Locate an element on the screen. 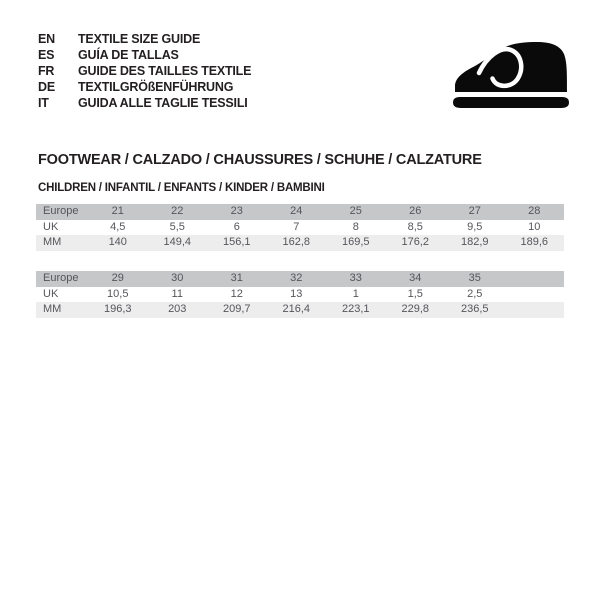 The height and width of the screenshot is (600, 600). size-cell: 8 is located at coordinates (355, 226).